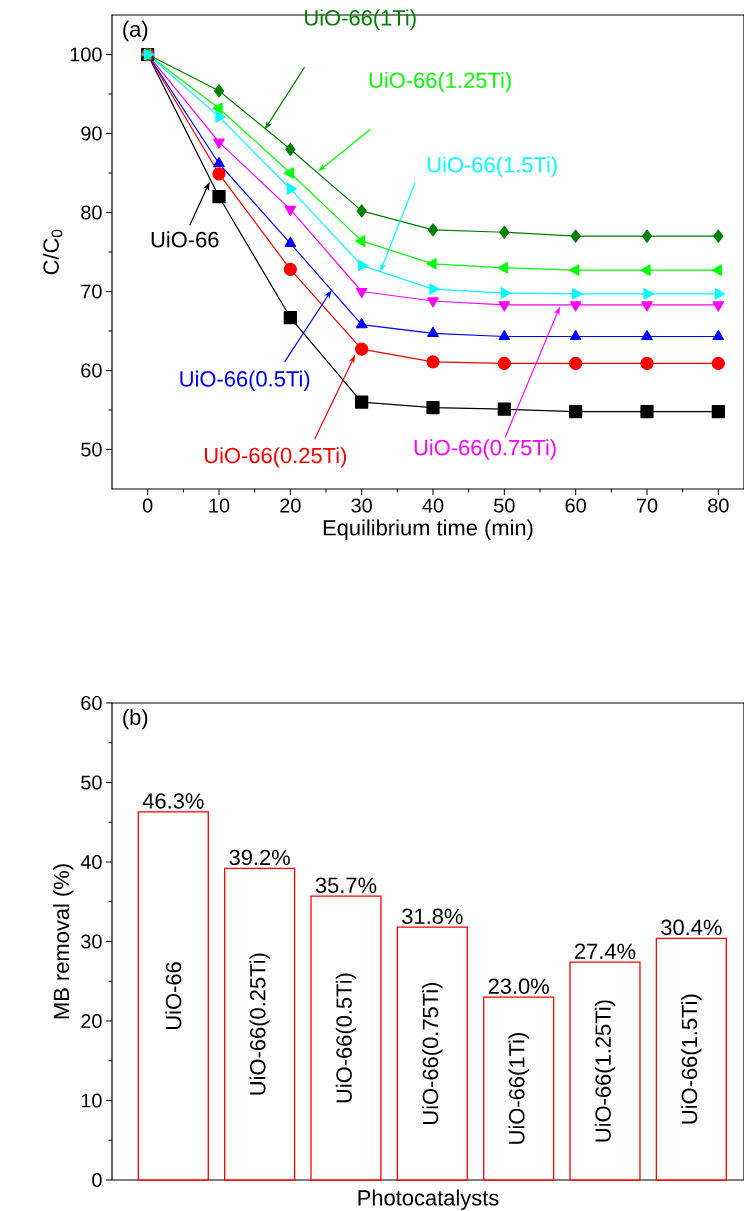  I want to click on x-tick-label: 80, so click(718, 505).